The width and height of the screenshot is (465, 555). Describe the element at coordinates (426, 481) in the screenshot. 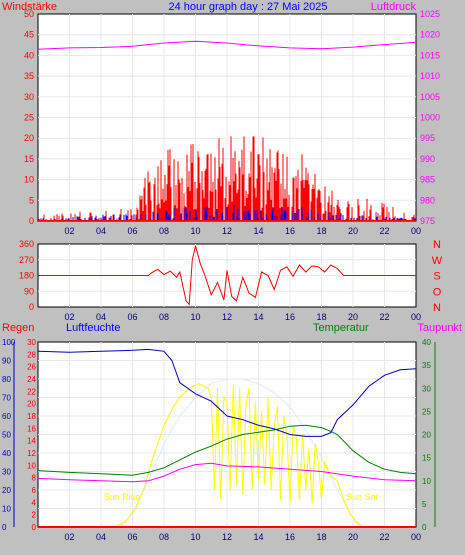

I see `temperature-y-tick: 10` at that location.